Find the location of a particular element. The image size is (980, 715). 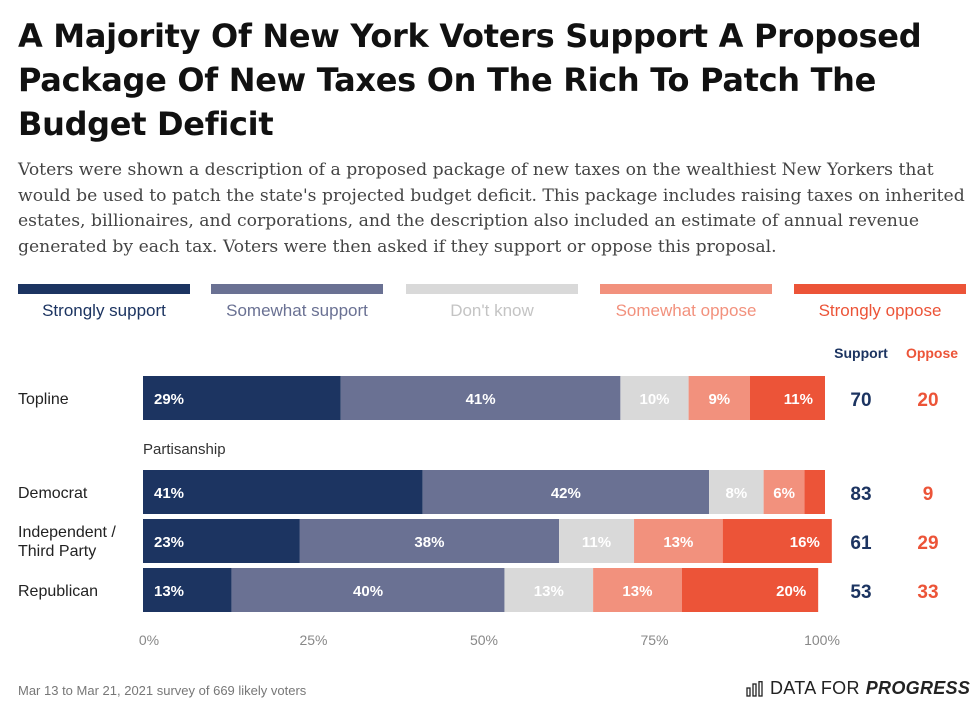

legend-item: Don't know is located at coordinates (492, 302).